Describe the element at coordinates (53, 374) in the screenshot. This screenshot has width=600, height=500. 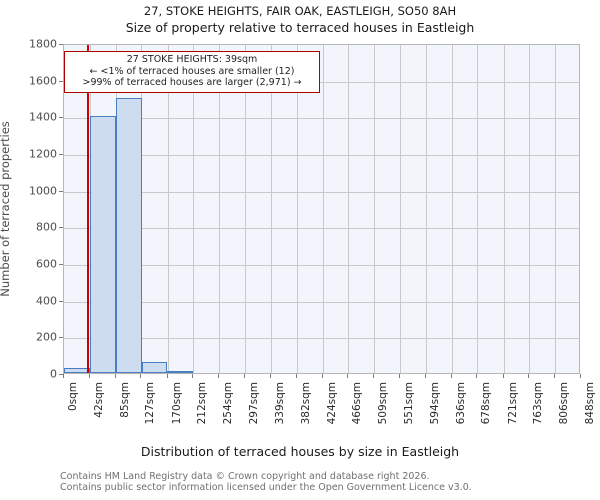
I see `y-axis-tick-label: 0` at that location.